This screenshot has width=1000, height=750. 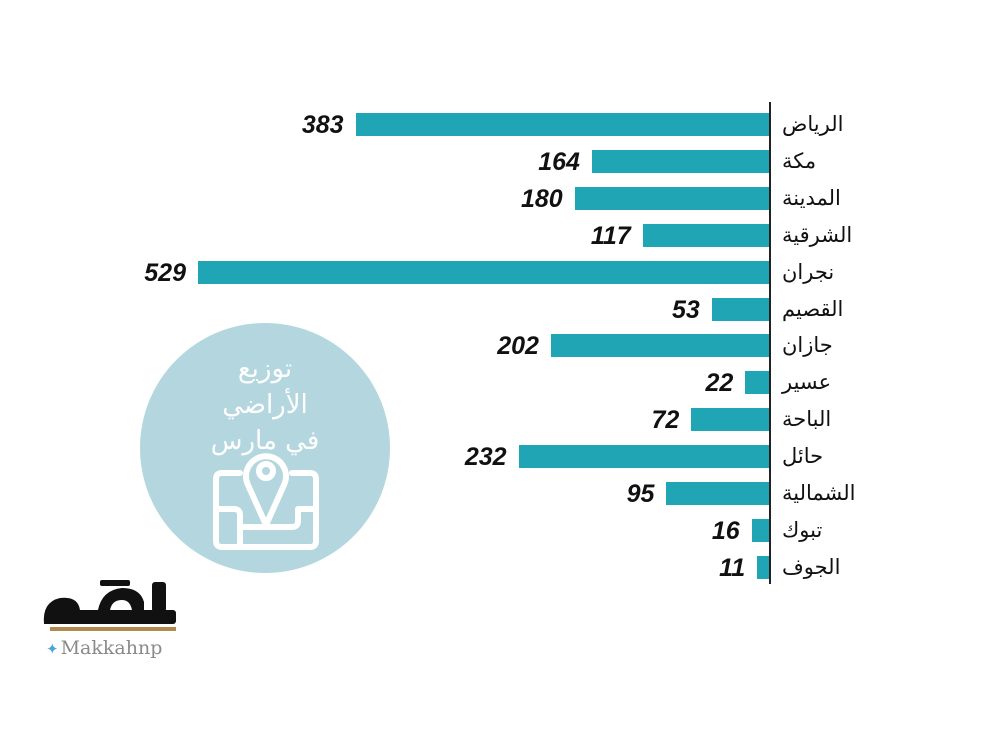 I want to click on category-label: الباحة, so click(x=807, y=419).